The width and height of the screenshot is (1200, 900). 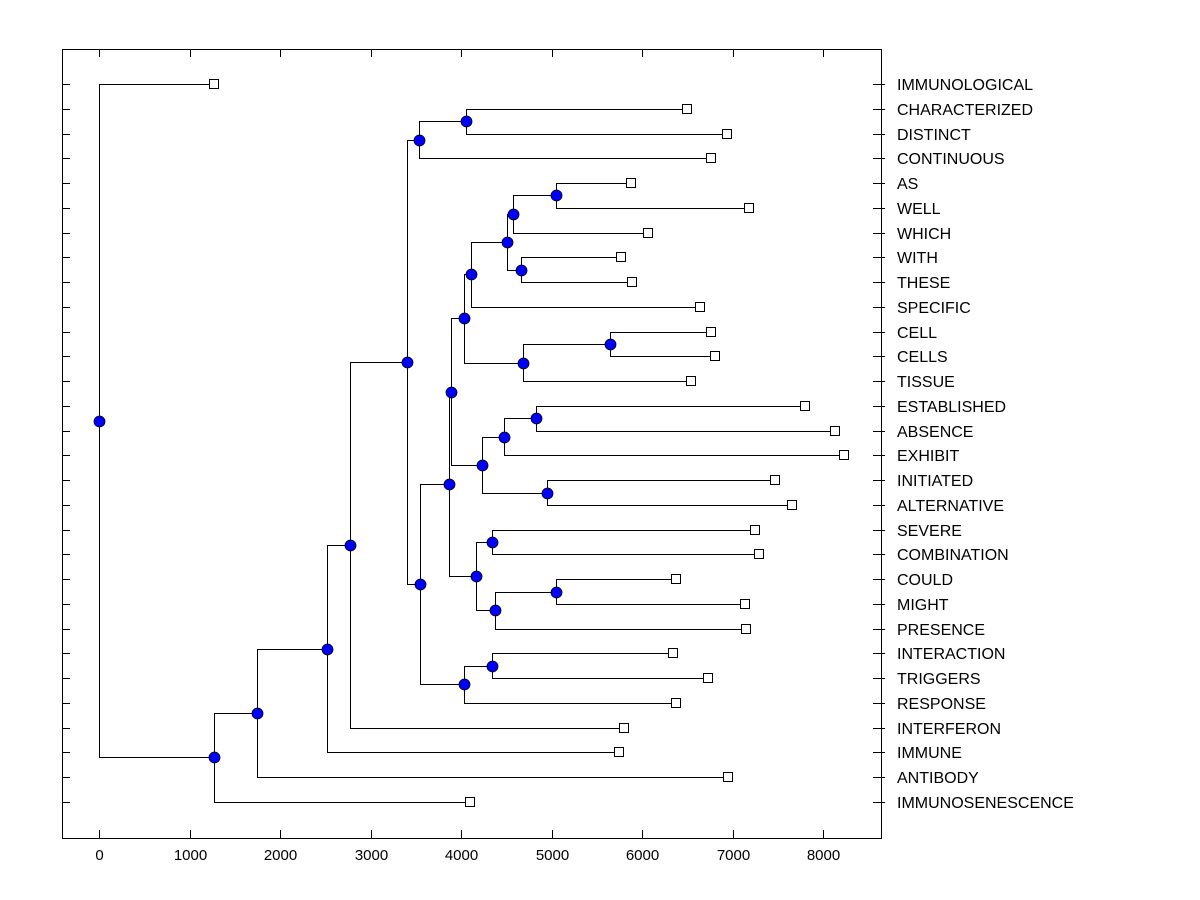 What do you see at coordinates (461, 855) in the screenshot?
I see `x-tick-label: 4000` at bounding box center [461, 855].